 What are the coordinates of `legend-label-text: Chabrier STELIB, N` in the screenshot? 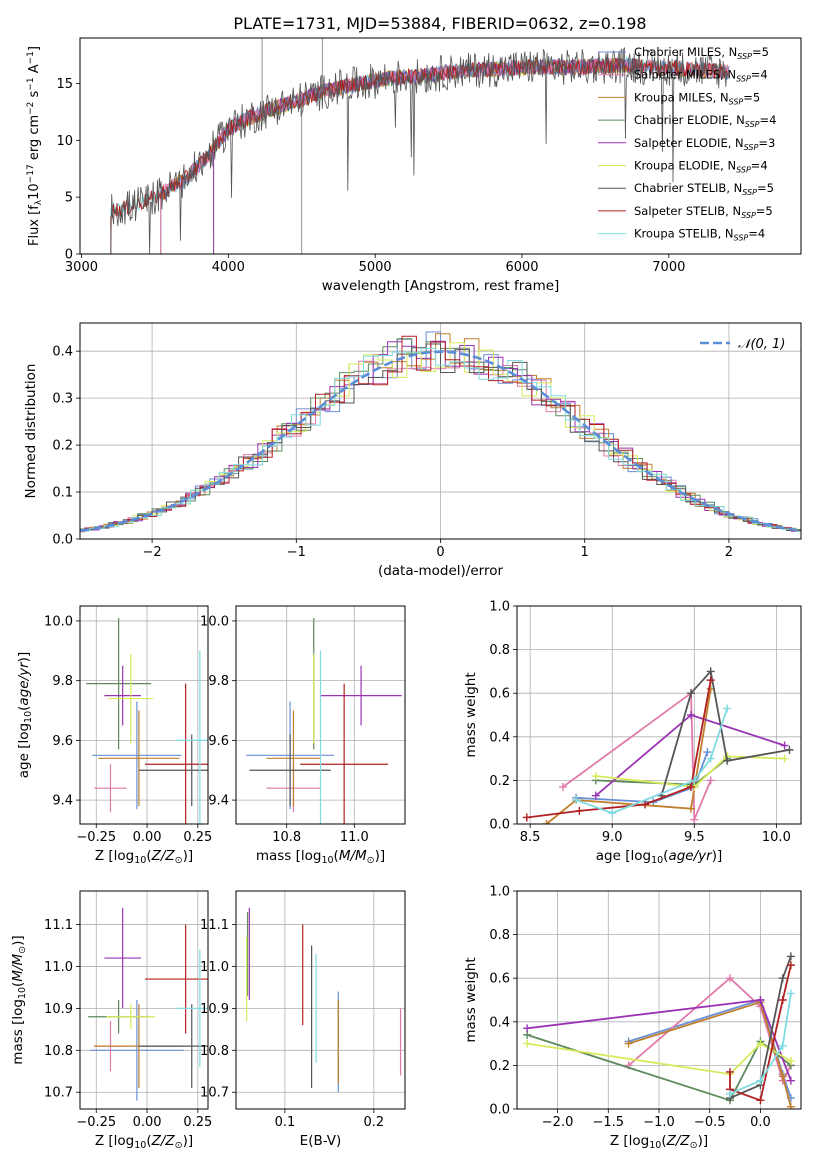 It's located at (688, 188).